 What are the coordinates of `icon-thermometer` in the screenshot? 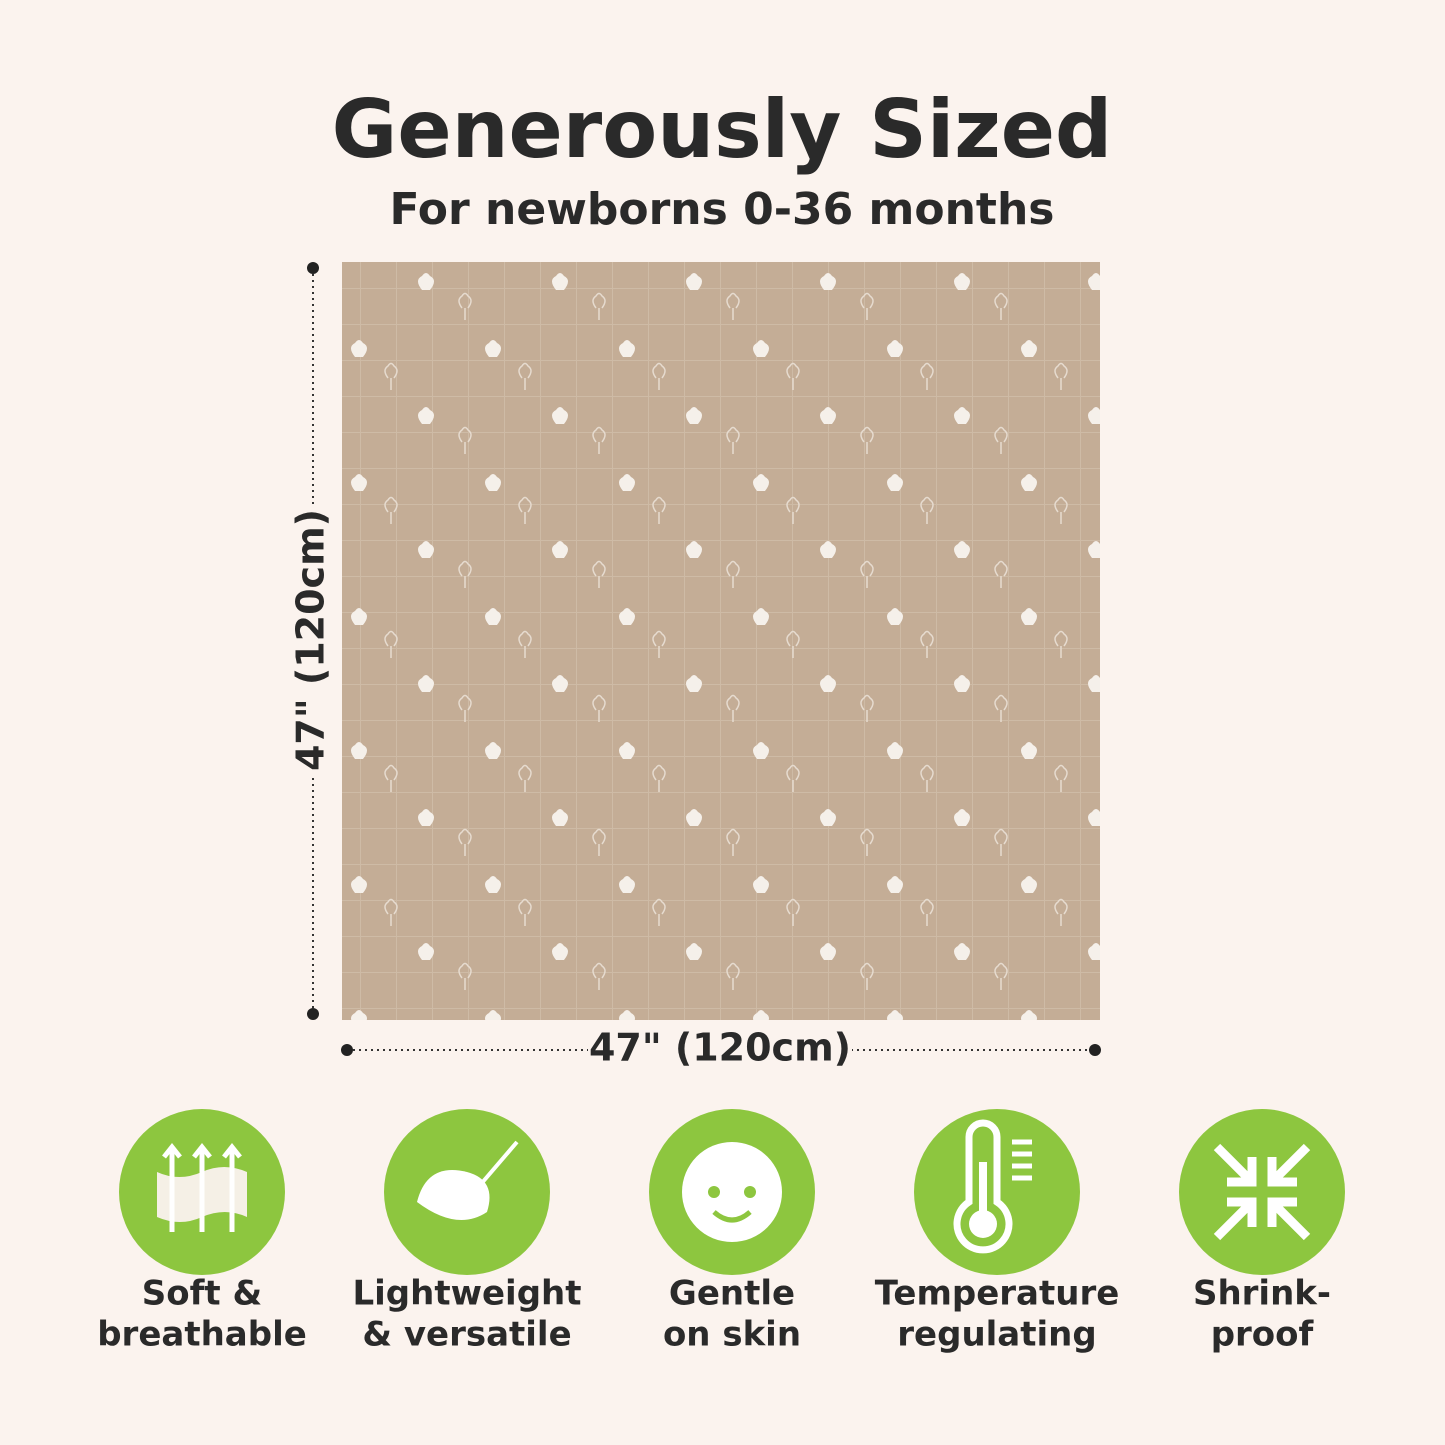 It's located at (983, 1186).